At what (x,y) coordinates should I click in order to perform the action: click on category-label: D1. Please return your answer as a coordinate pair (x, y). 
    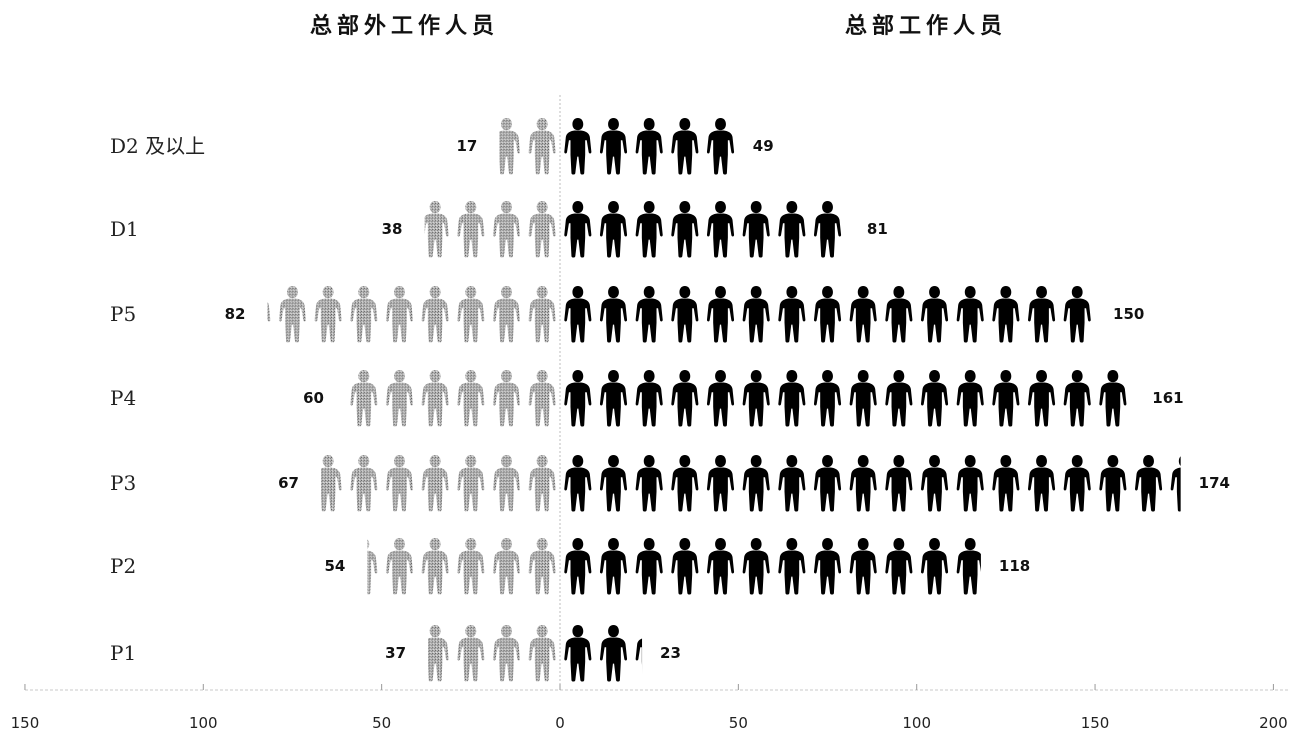
    Looking at the image, I should click on (124, 229).